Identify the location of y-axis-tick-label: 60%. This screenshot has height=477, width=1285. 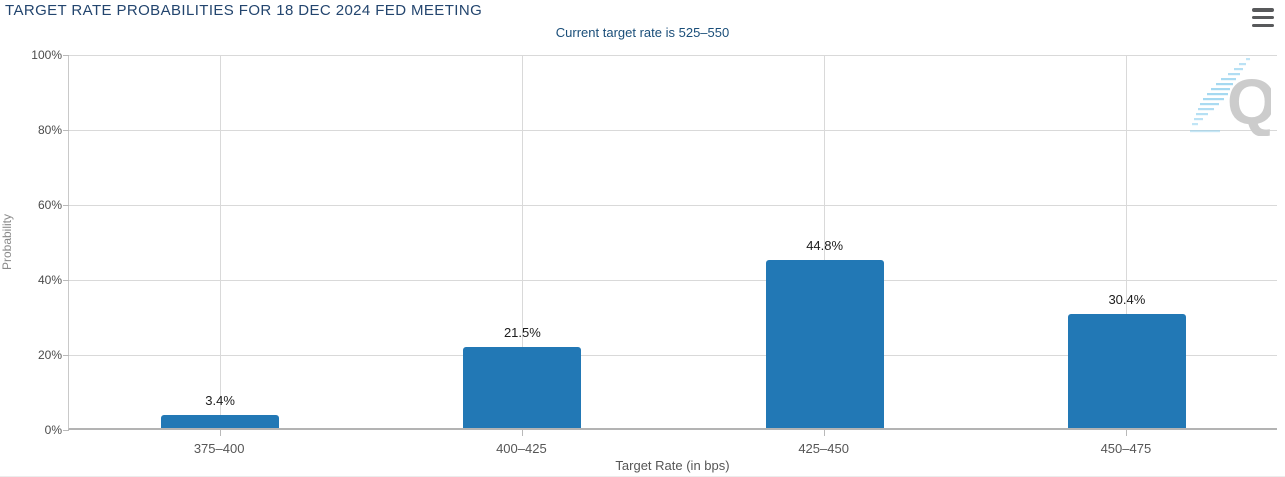
(49, 205).